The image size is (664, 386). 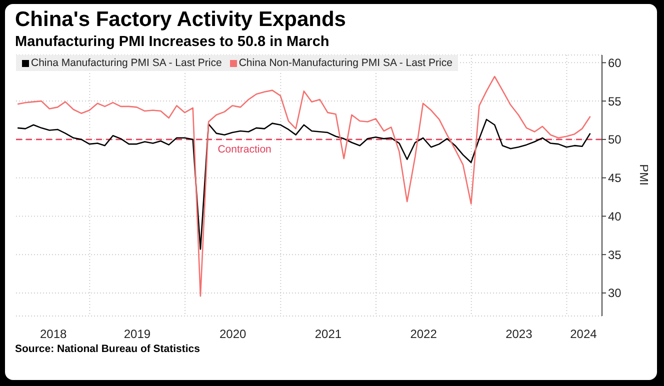 I want to click on y-tick-label: 30, so click(x=615, y=293).